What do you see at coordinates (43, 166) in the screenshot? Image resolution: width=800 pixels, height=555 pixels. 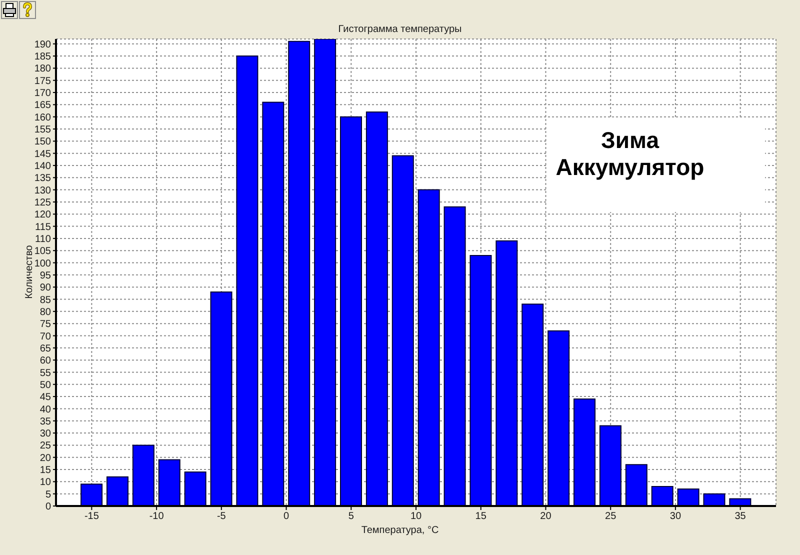 I see `y-tick-label: 140` at bounding box center [43, 166].